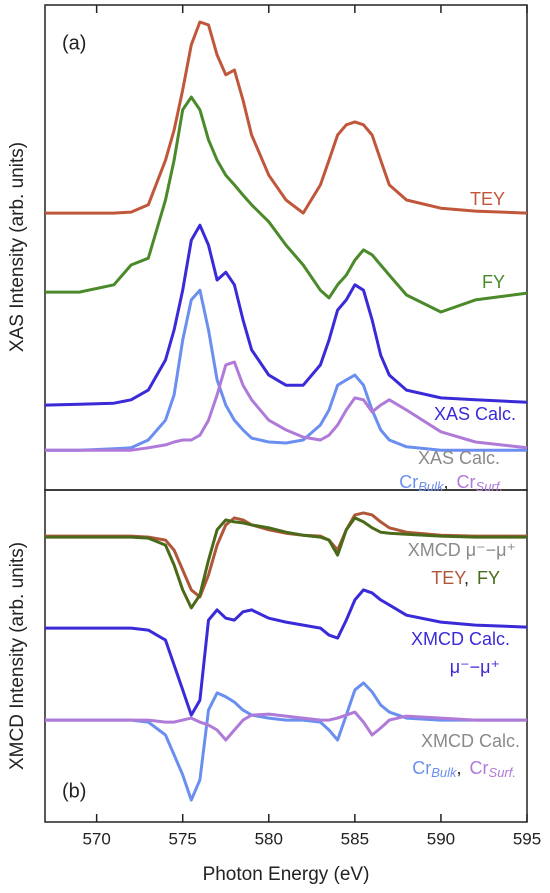 This screenshot has height=893, width=550. What do you see at coordinates (183, 838) in the screenshot?
I see `x-tick-label: 575` at bounding box center [183, 838].